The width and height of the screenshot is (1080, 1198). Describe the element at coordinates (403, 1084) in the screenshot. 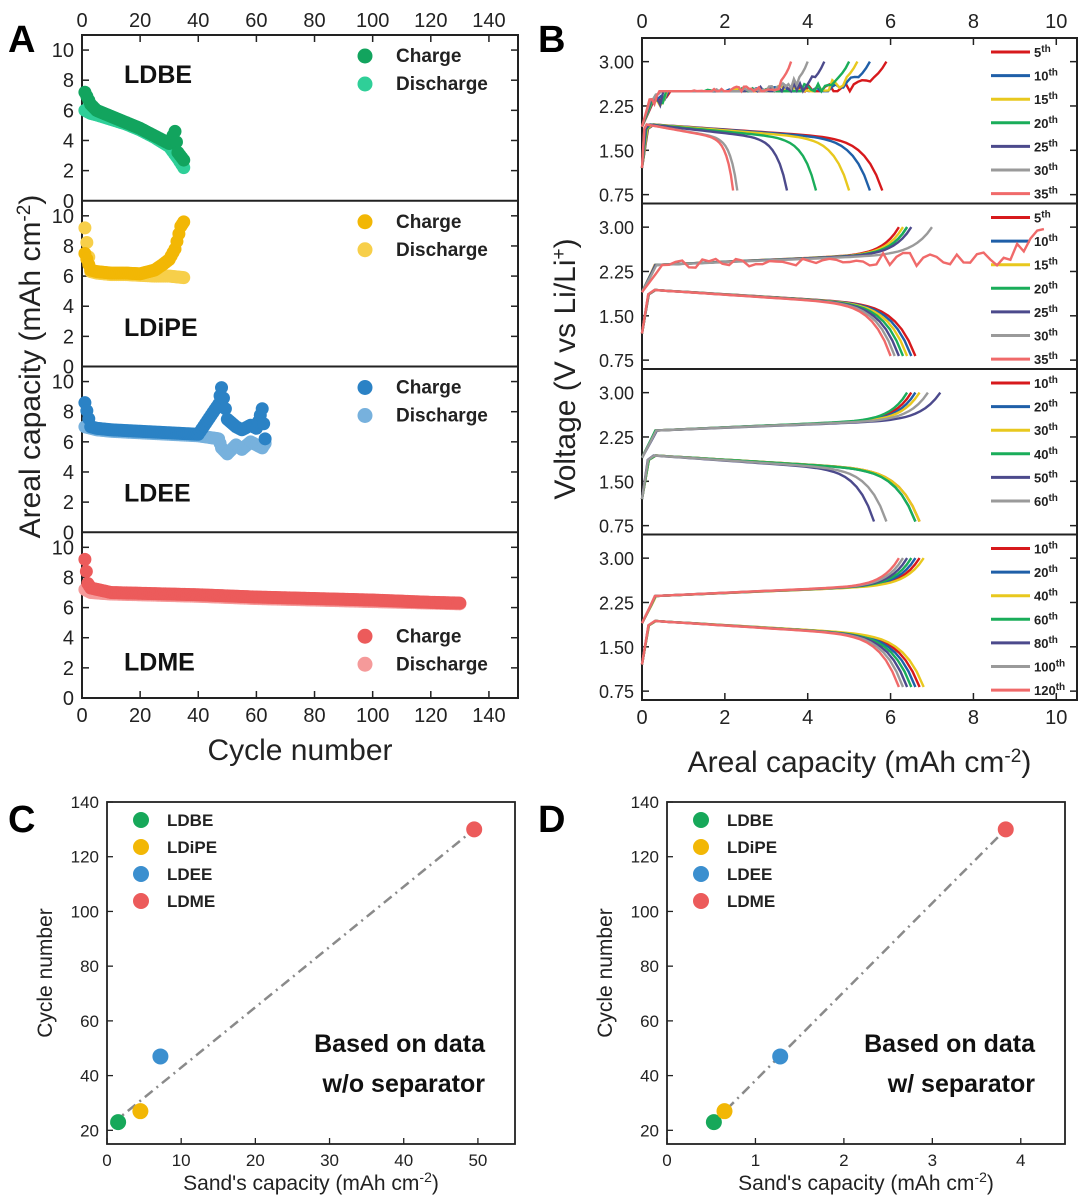

I see `annotation-line: w/o separator` at that location.